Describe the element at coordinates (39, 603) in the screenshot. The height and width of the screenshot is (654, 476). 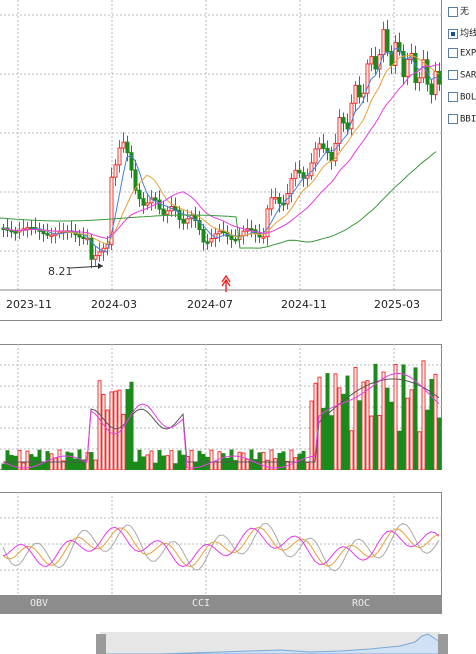
I see `tab-obv: OBV` at that location.